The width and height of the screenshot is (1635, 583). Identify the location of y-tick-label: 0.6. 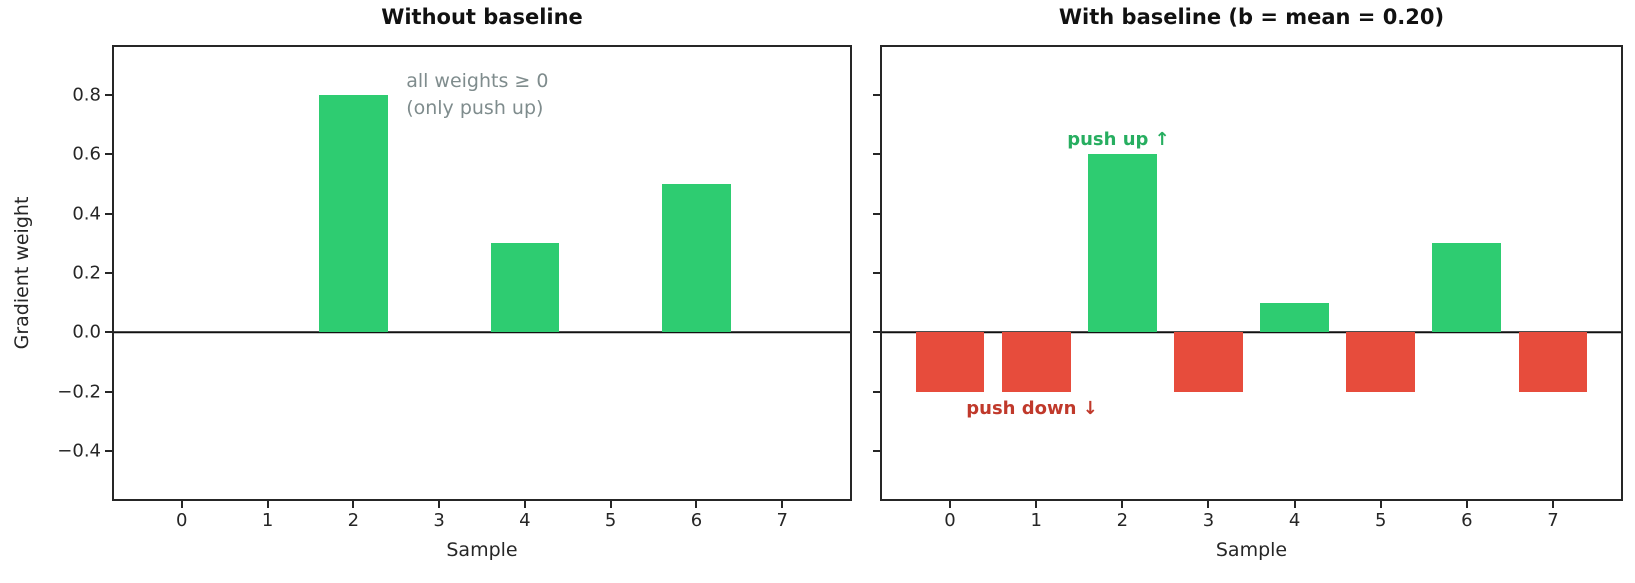
(86, 154).